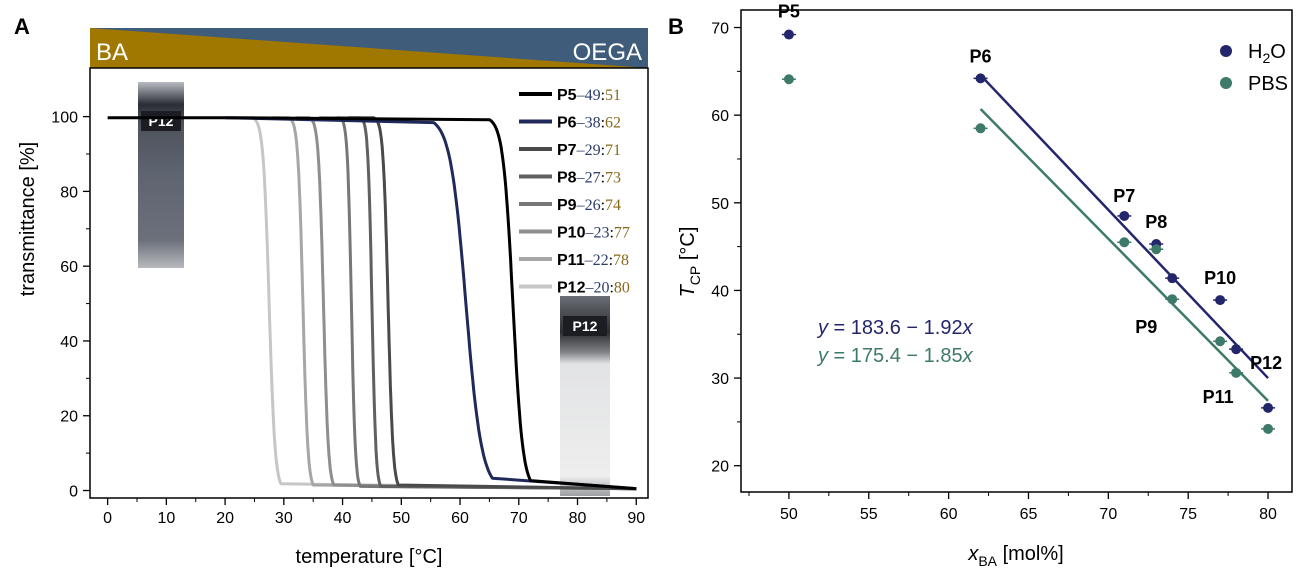 The height and width of the screenshot is (570, 1311). Describe the element at coordinates (1266, 363) in the screenshot. I see `point-label-p12: P12` at that location.